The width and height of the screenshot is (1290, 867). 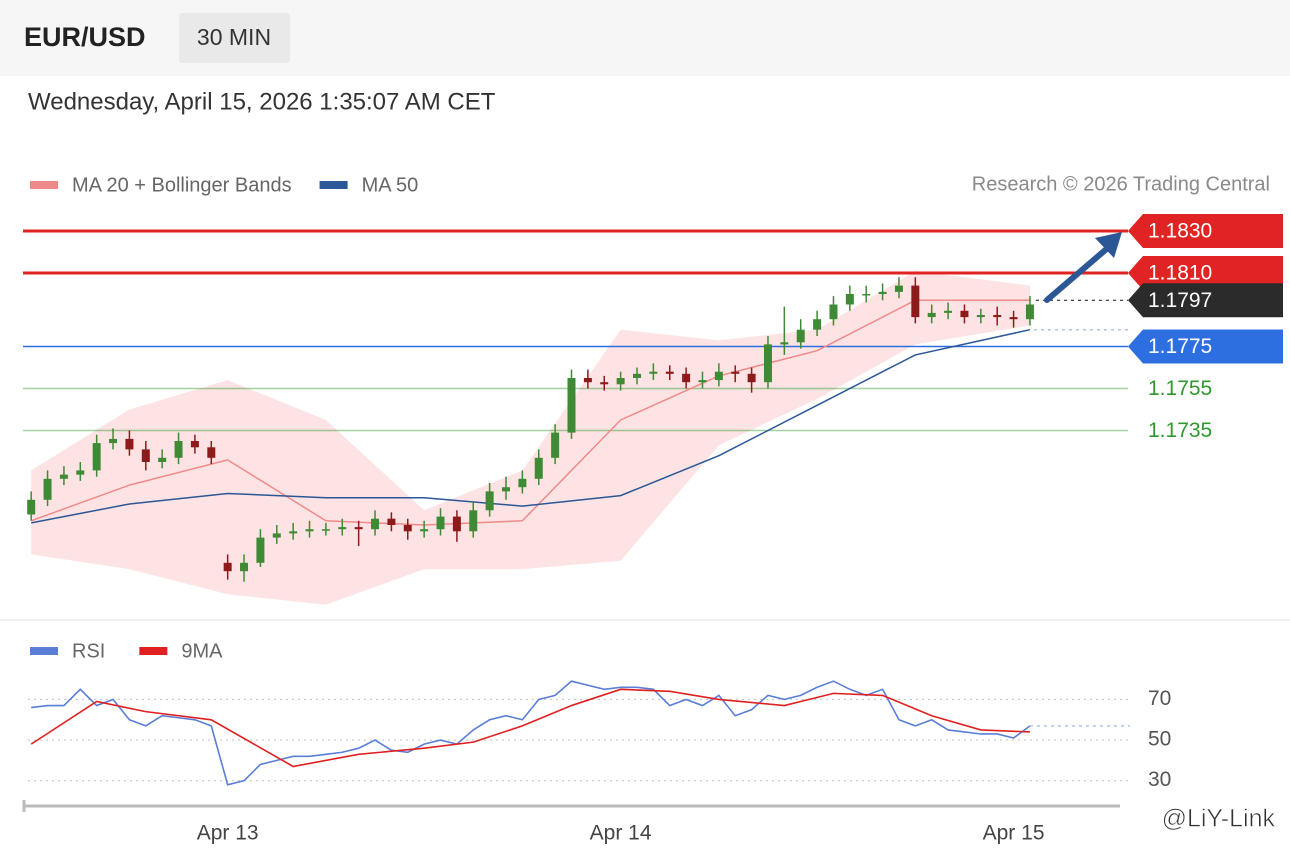 What do you see at coordinates (1121, 184) in the screenshot?
I see `credit: Research © 2026 Trading Central` at bounding box center [1121, 184].